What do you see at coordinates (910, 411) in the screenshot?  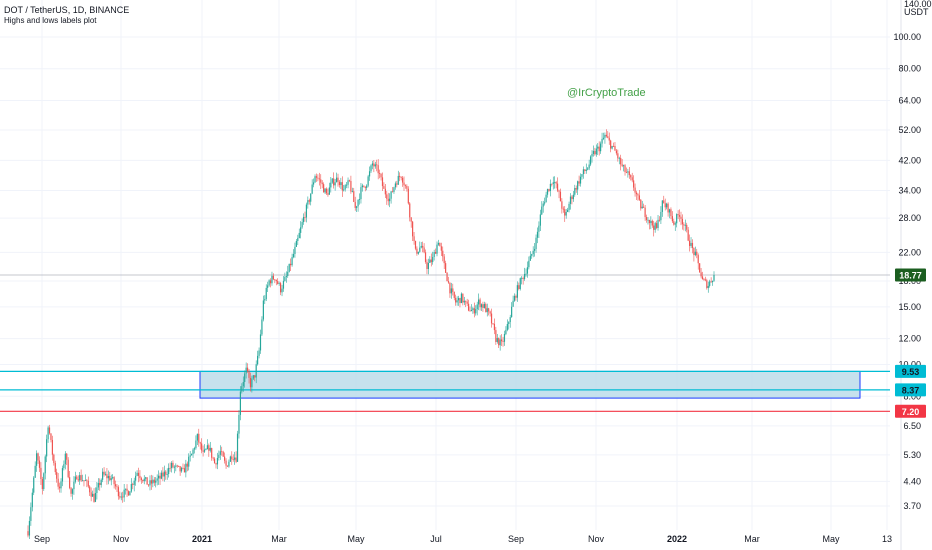 I see `price-badge` at bounding box center [910, 411].